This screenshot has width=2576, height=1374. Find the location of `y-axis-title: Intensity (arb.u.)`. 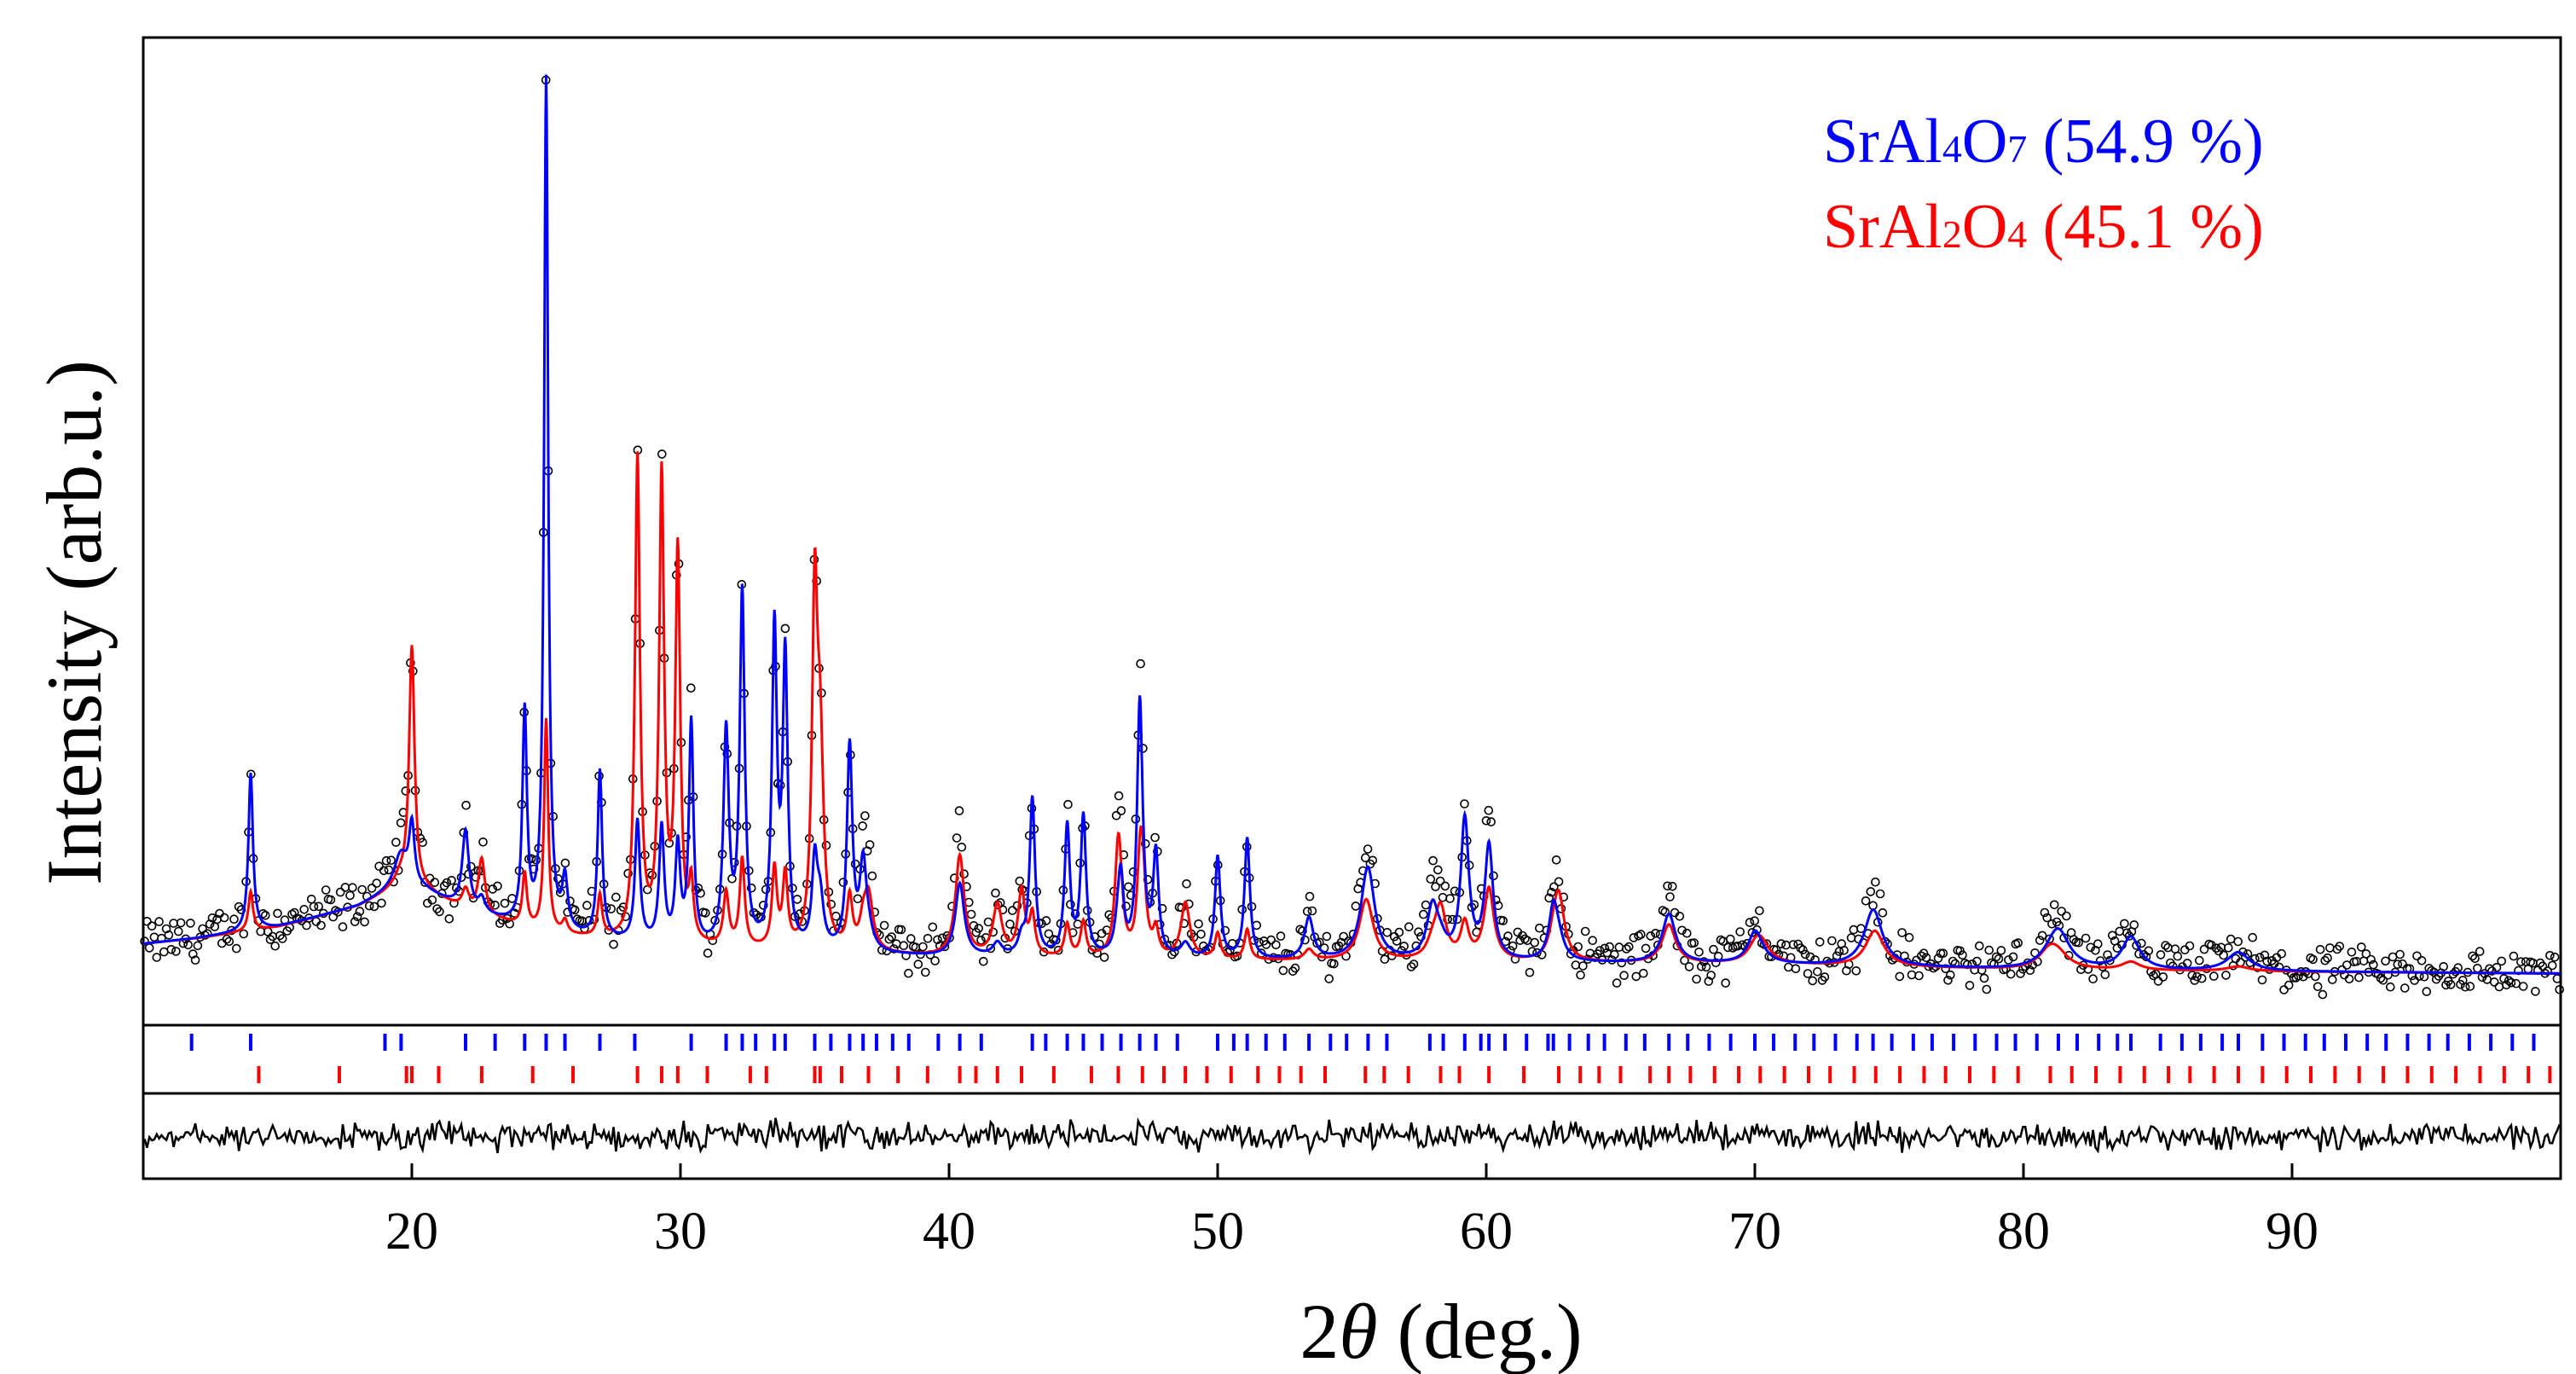

y-axis-title: Intensity (arb.u.) is located at coordinates (74, 622).